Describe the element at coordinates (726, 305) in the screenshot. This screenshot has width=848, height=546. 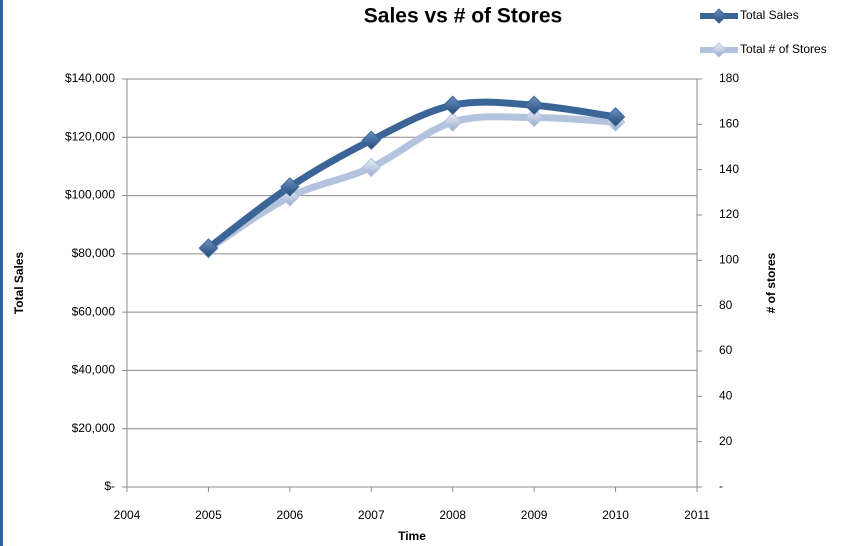
I see `y2-tick-label: 80` at that location.